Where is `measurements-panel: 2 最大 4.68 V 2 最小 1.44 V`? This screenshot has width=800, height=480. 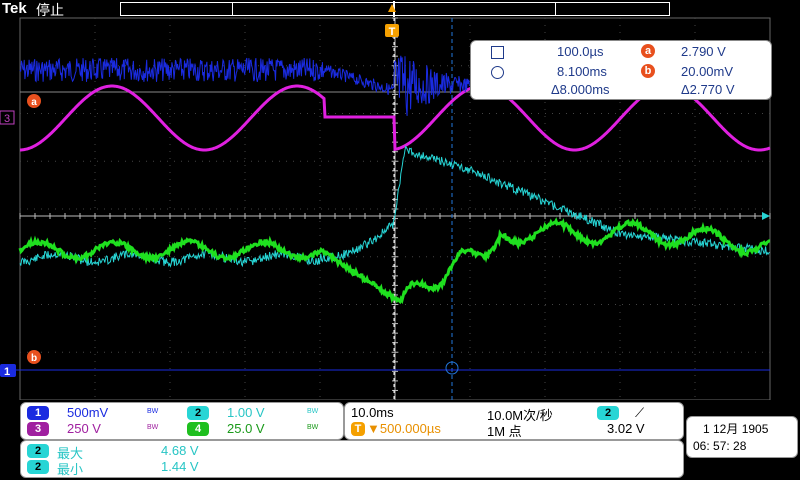
measurements-panel: 2 最大 4.68 V 2 最小 1.44 V is located at coordinates (352, 459).